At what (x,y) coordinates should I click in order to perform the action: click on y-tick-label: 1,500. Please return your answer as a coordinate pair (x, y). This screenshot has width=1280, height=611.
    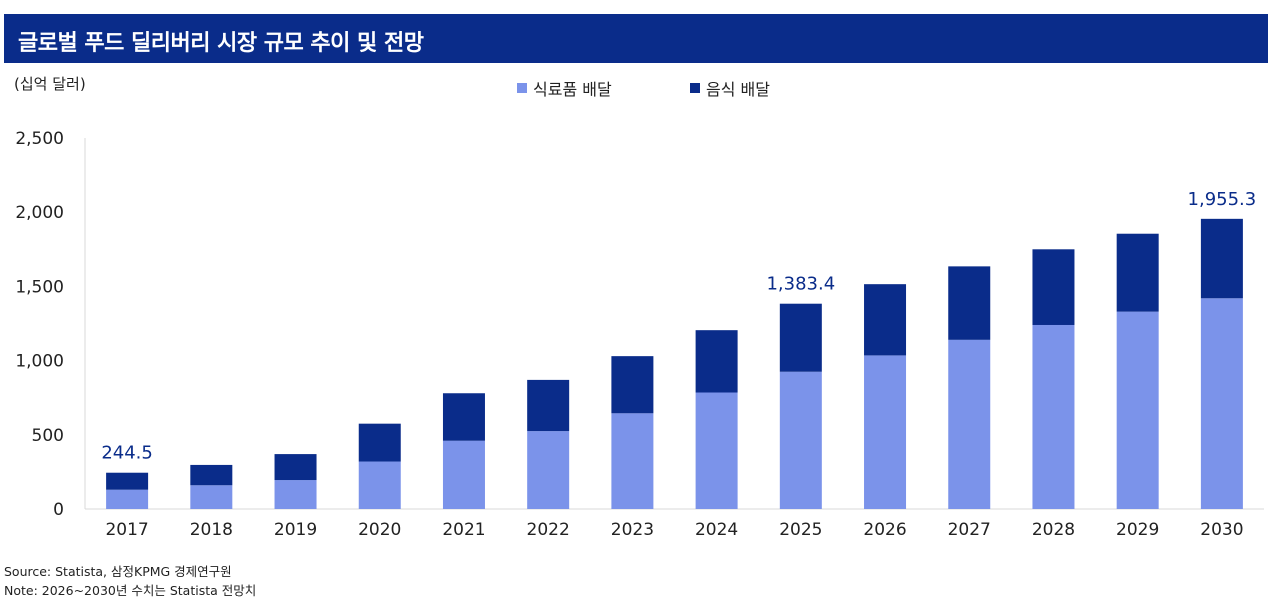
    Looking at the image, I should click on (39, 287).